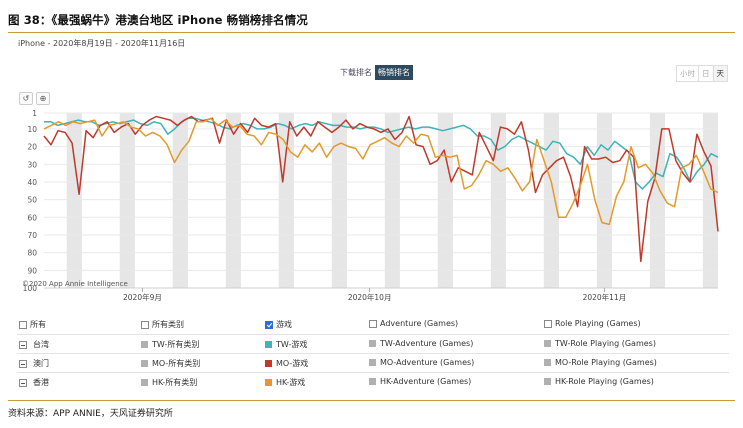  Describe the element at coordinates (599, 381) in the screenshot. I see `legend-item-hk-role-playing: HK-Role Playing (Games)` at that location.